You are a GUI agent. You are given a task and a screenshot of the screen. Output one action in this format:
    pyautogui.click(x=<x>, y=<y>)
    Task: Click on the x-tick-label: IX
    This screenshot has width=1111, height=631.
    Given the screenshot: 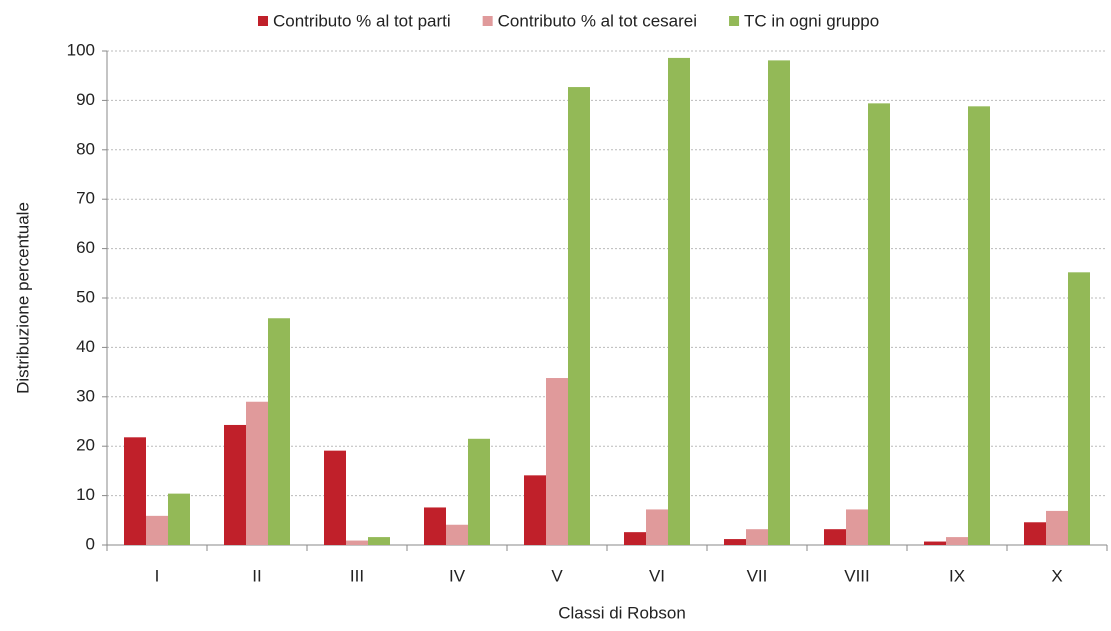 What is the action you would take?
    pyautogui.click(x=957, y=575)
    